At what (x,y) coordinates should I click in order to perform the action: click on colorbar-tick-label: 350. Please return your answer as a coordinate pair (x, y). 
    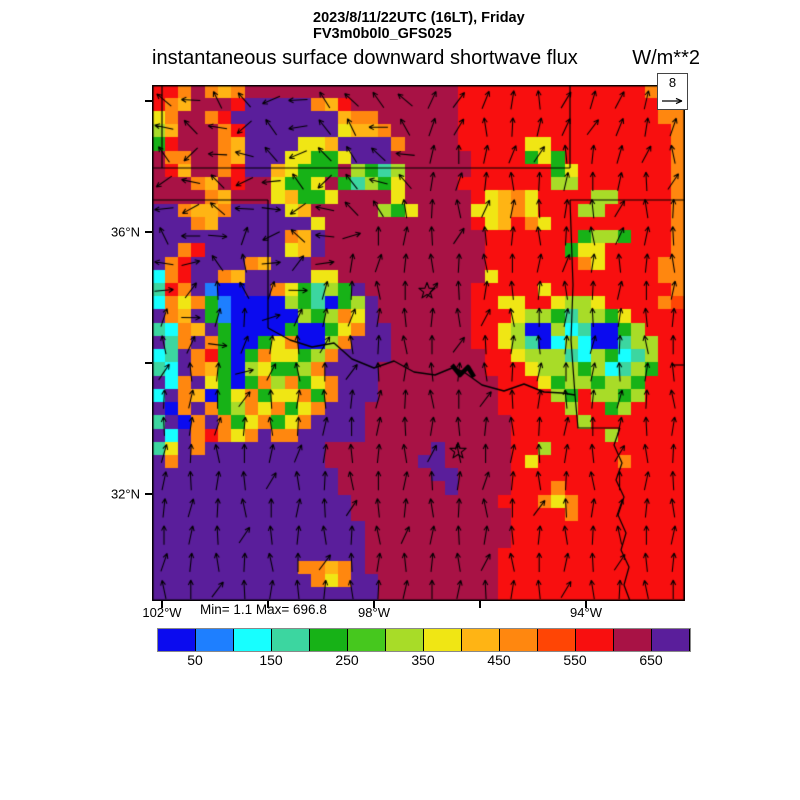
    Looking at the image, I should click on (423, 660).